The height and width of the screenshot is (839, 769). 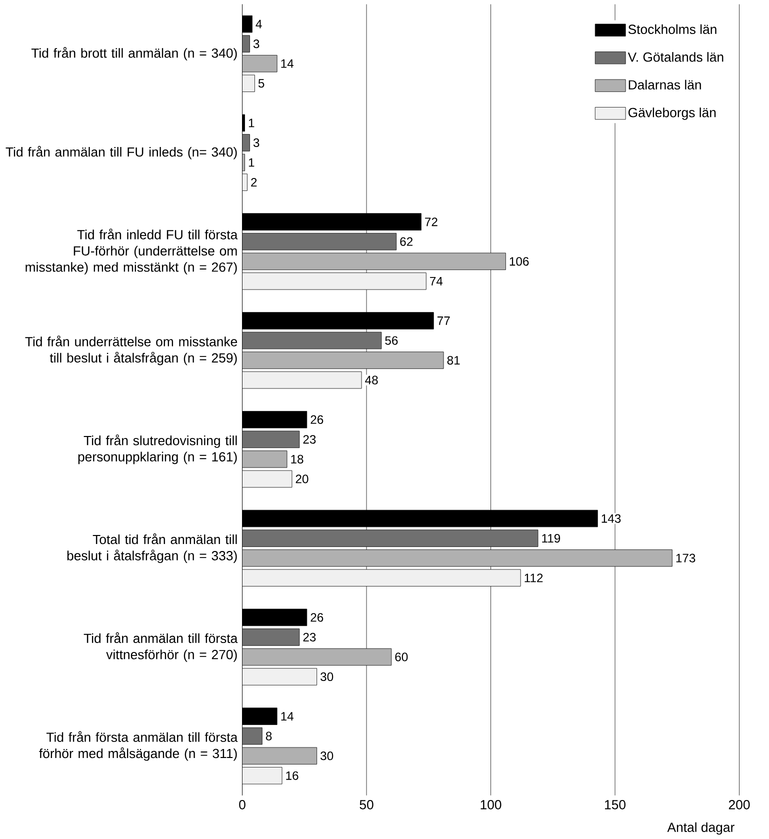 I want to click on data-label: 8, so click(x=269, y=736).